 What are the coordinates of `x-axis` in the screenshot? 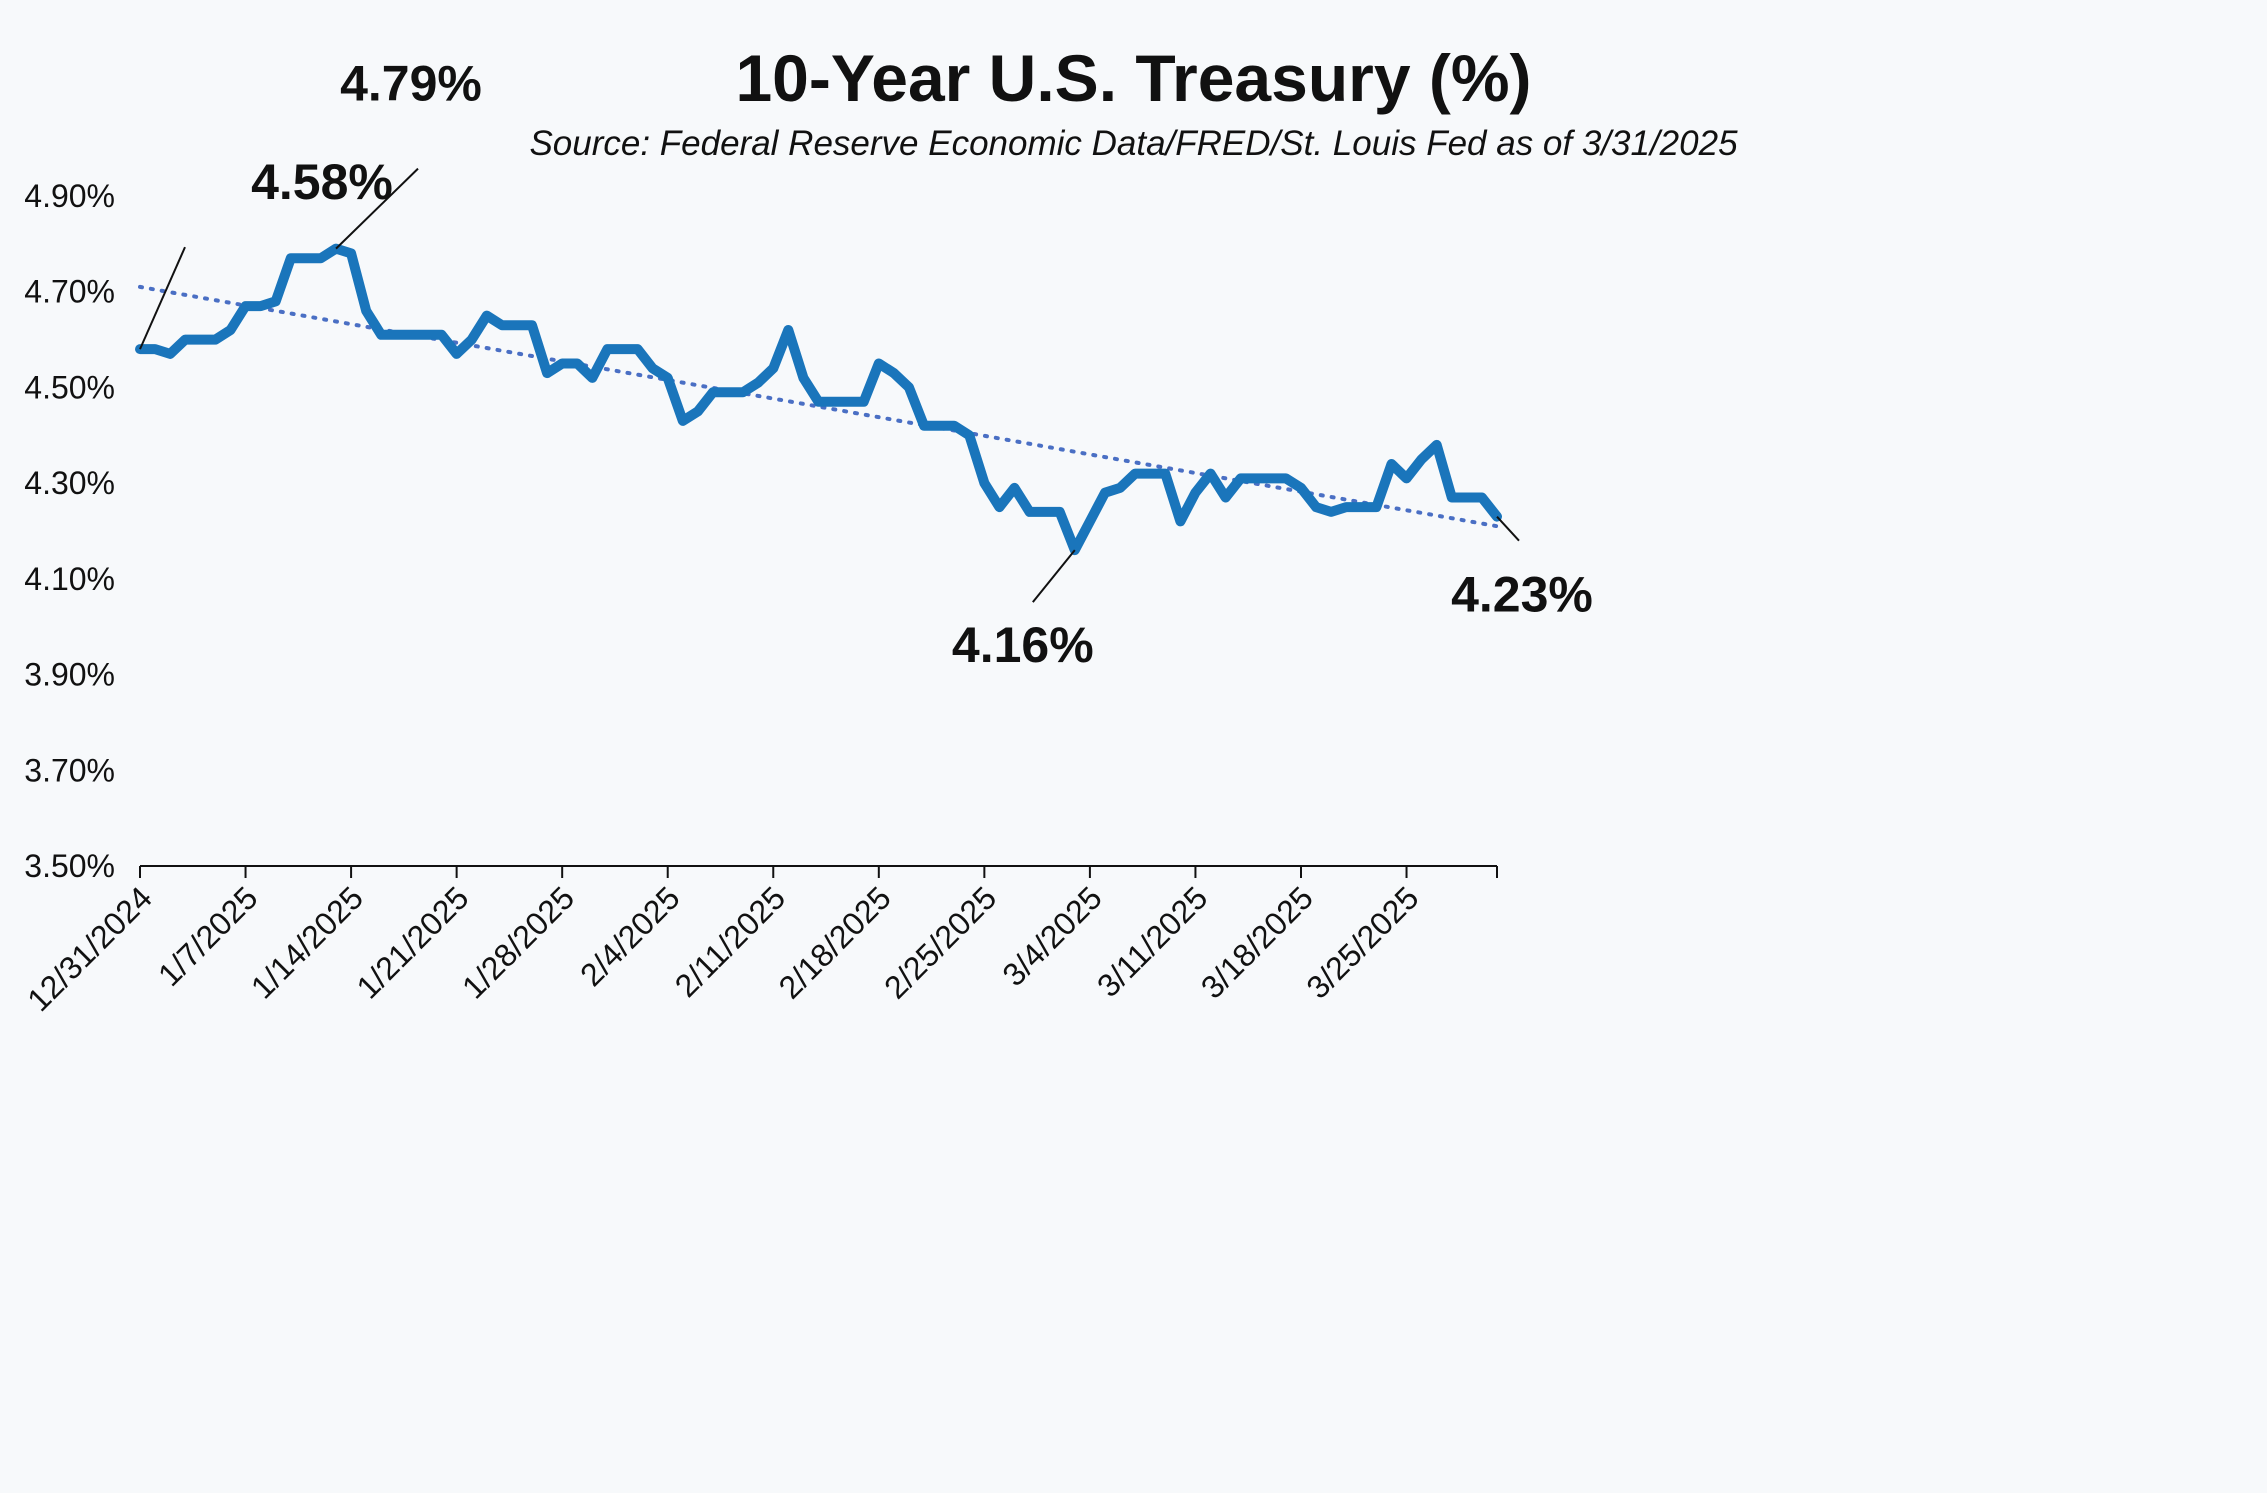 It's located at (818, 871).